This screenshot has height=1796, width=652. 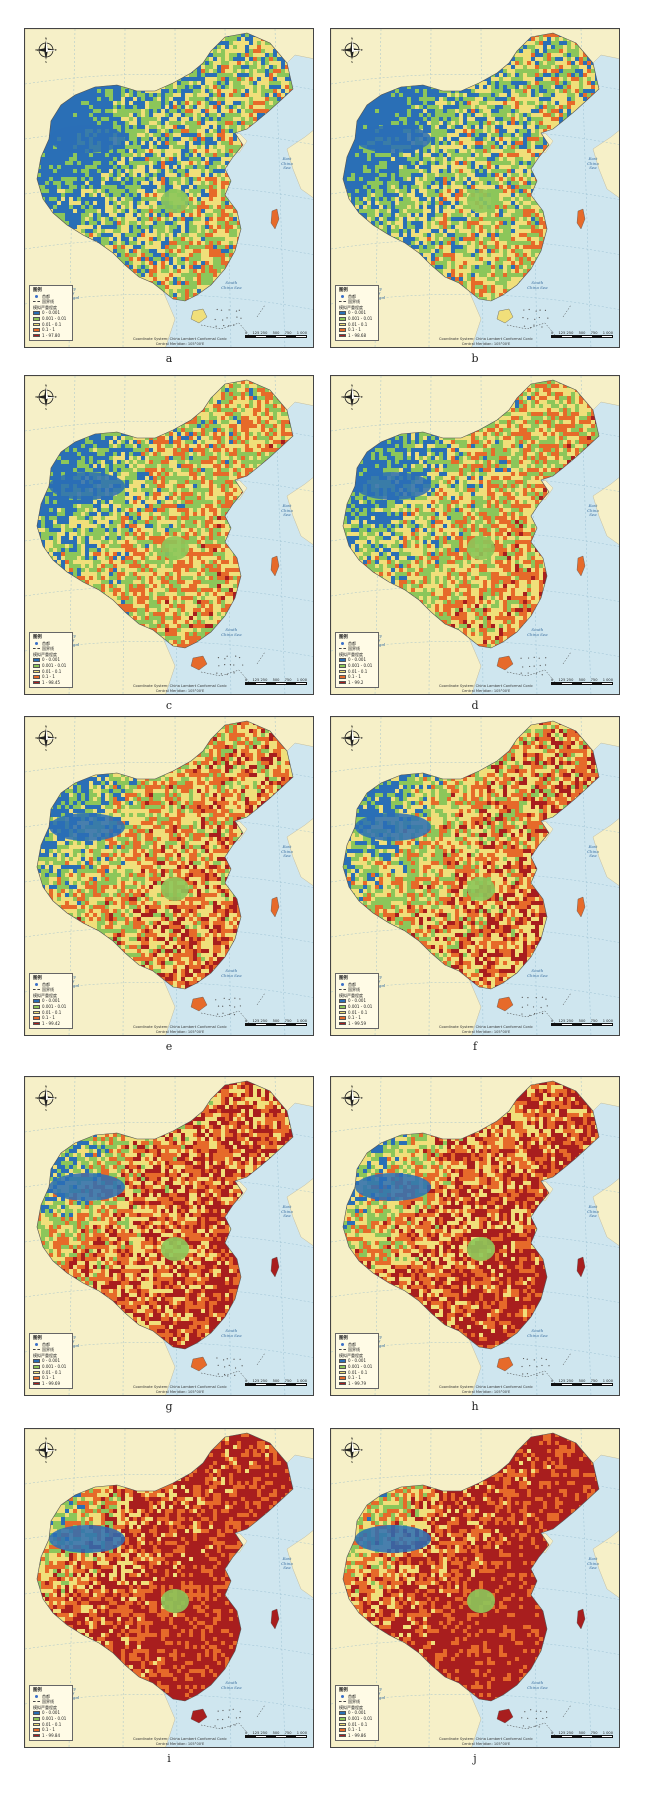 I want to click on sea-label-line: China Sea, so click(x=537, y=976).